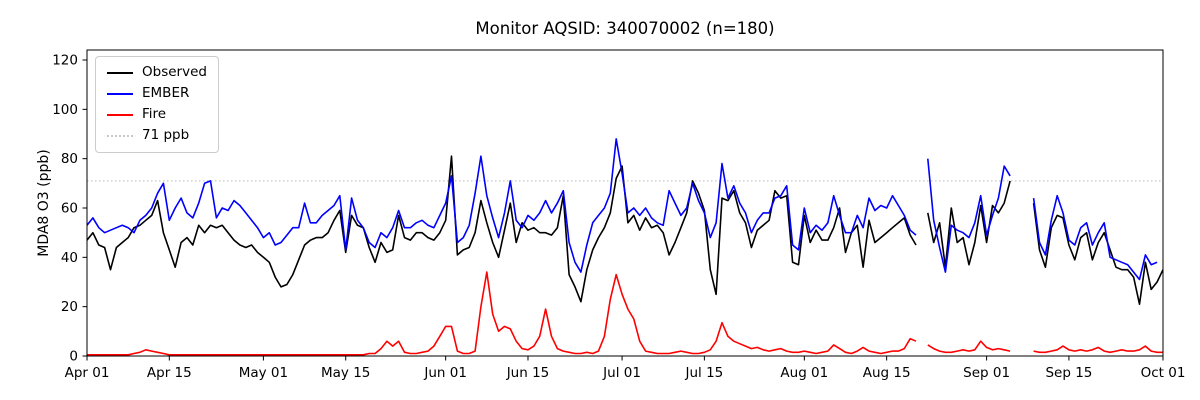 The image size is (1200, 400). Describe the element at coordinates (169, 373) in the screenshot. I see `x-tick-label: Apr 15` at that location.